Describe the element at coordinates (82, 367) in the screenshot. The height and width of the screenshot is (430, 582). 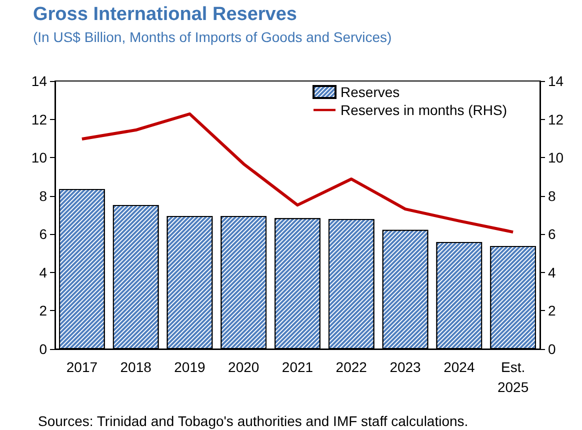
I see `x-tick-label: 2017` at that location.